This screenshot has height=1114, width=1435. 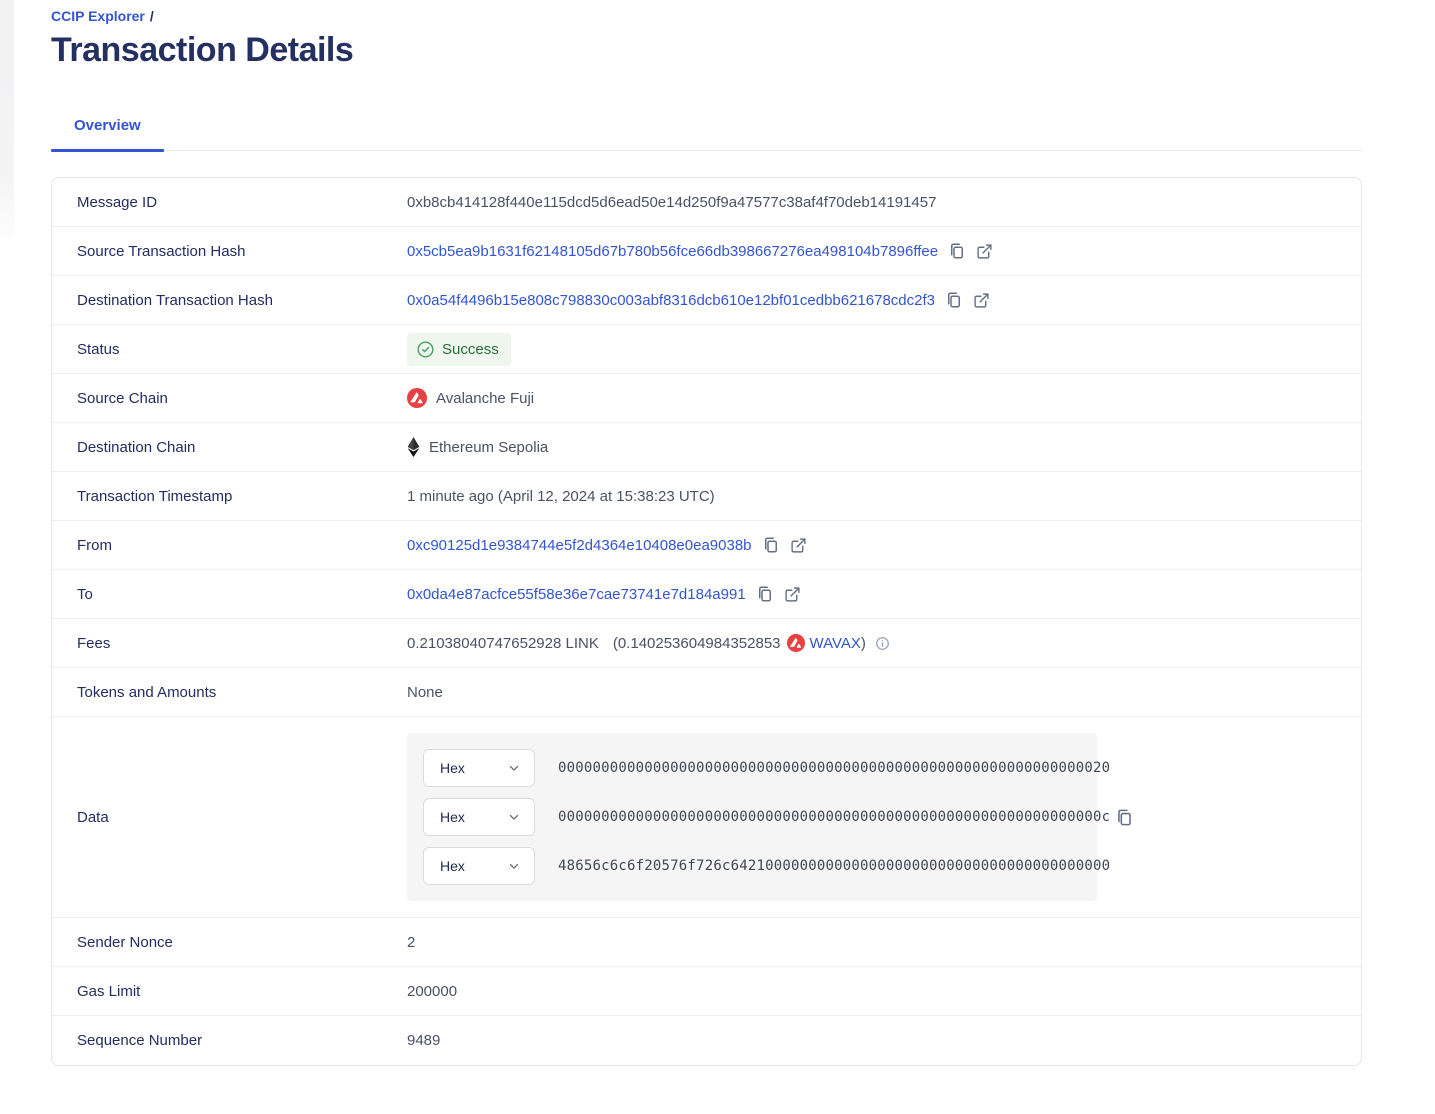 What do you see at coordinates (882, 643) in the screenshot?
I see `info-icon` at bounding box center [882, 643].